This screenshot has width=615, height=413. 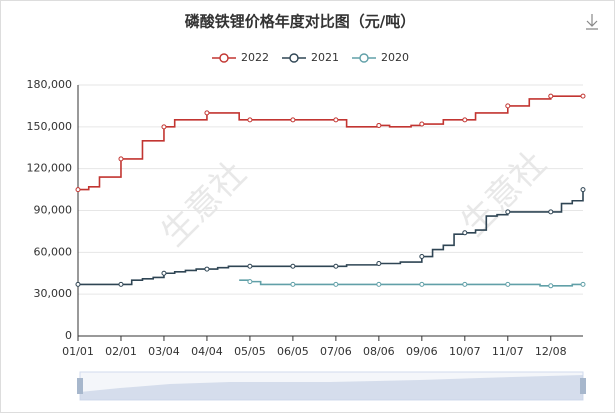 I want to click on y-tick-label: 150,000, so click(x=50, y=126).